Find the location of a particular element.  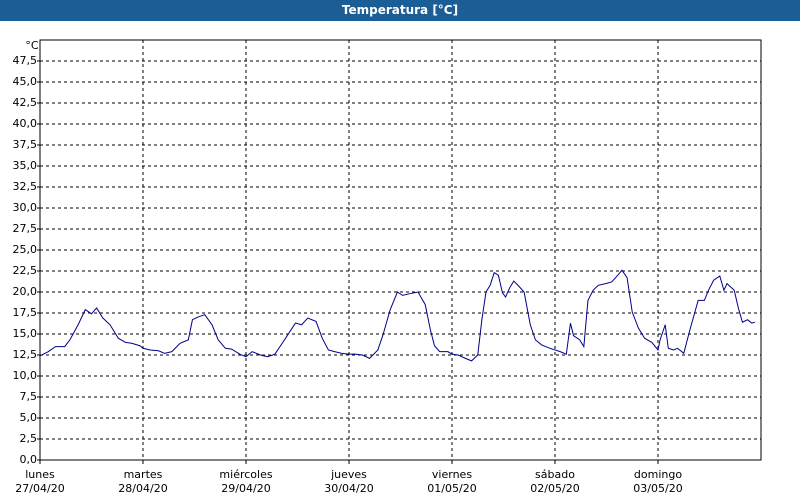

y-tick-label: 27,5 is located at coordinates (25, 228).